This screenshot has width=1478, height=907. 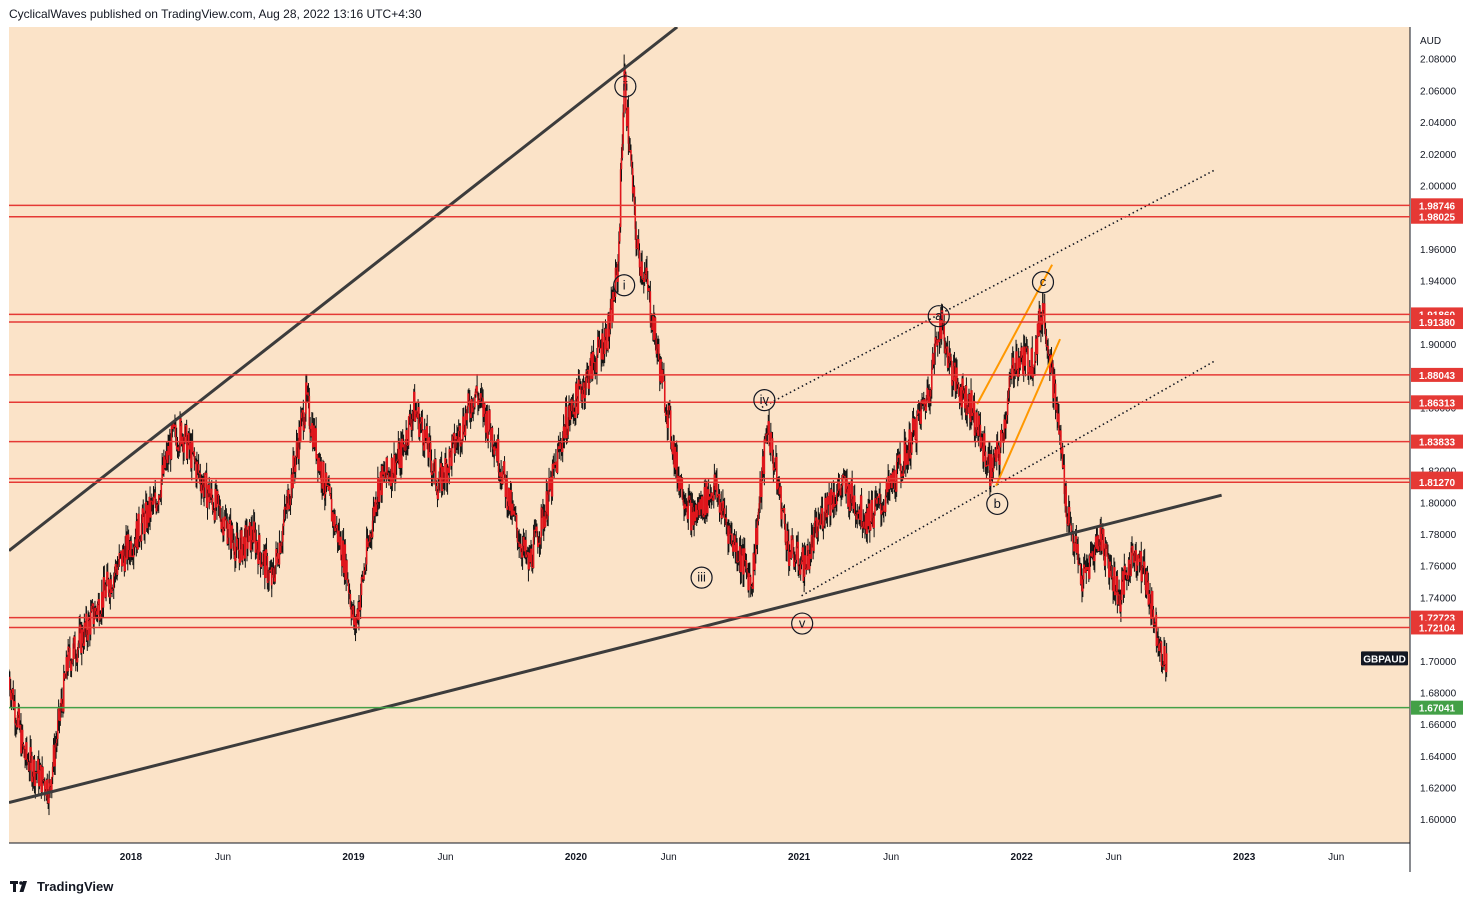 What do you see at coordinates (1437, 376) in the screenshot?
I see `level-tag-text: 1.88043` at bounding box center [1437, 376].